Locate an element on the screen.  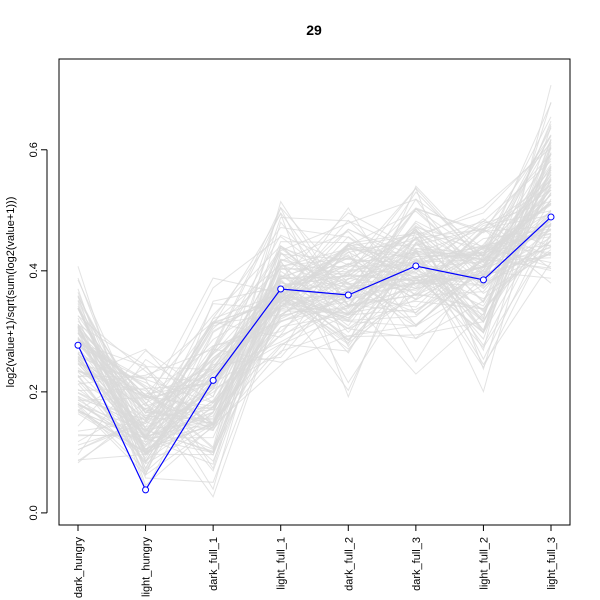
x-tick-label: dark_hungry is located at coordinates (79, 568).